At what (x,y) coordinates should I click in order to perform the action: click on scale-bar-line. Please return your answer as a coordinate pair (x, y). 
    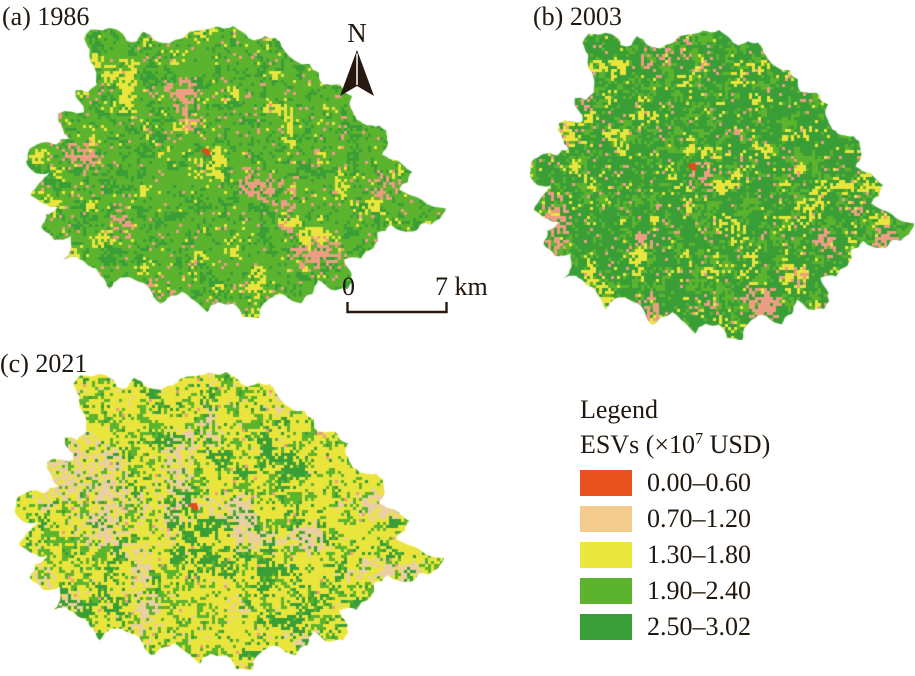
    Looking at the image, I should click on (397, 308).